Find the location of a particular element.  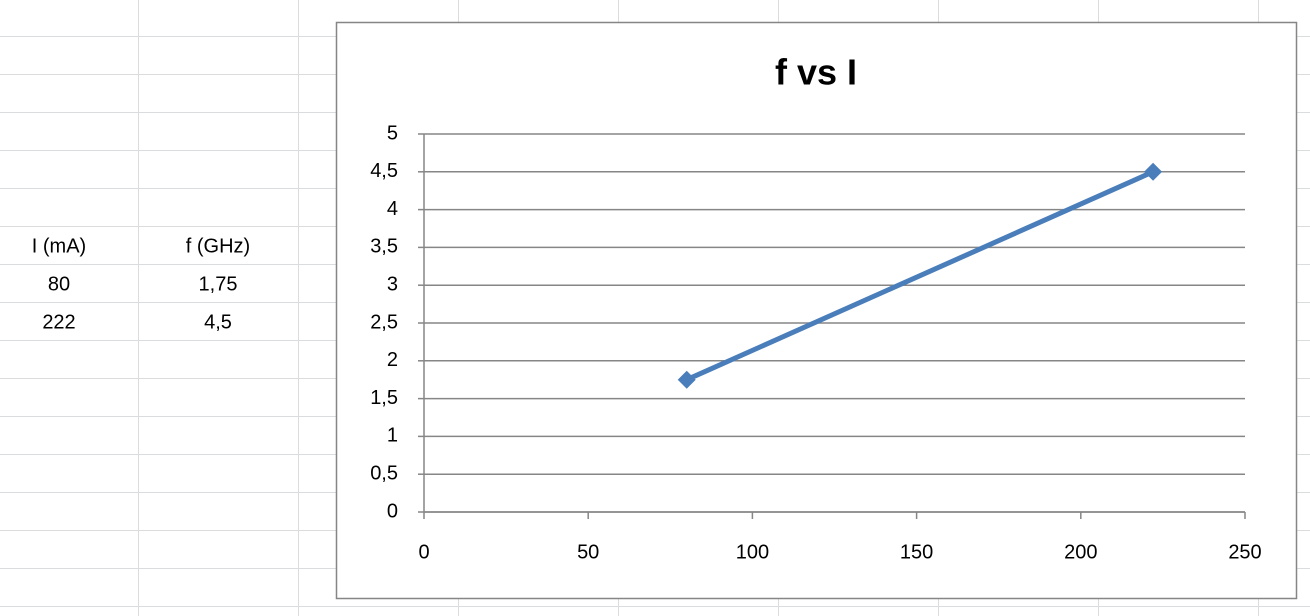

x-tick-label: 100 is located at coordinates (752, 552).